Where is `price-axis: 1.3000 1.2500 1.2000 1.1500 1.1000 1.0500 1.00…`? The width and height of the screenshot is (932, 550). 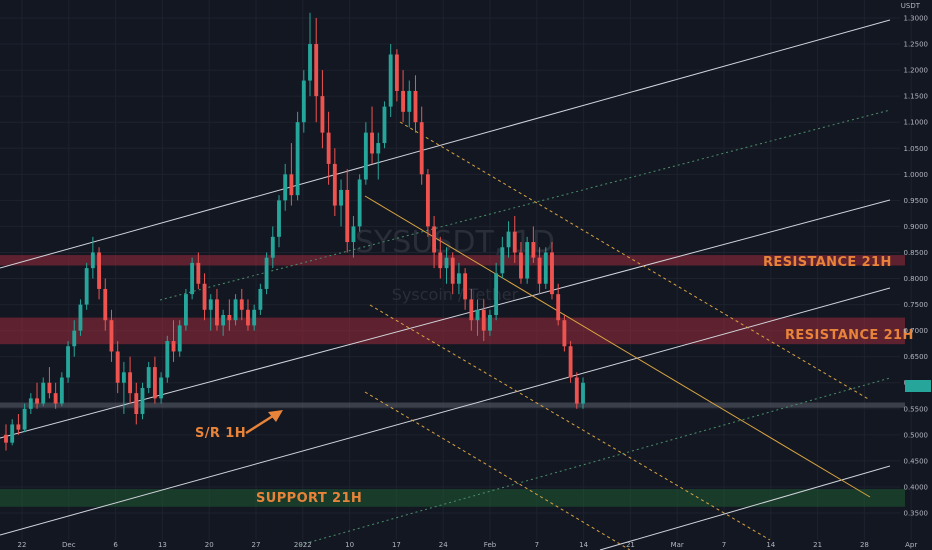
price-axis: 1.3000 1.2500 1.2000 1.1500 1.1000 1.0500 1.00… is located at coordinates (916, 266).